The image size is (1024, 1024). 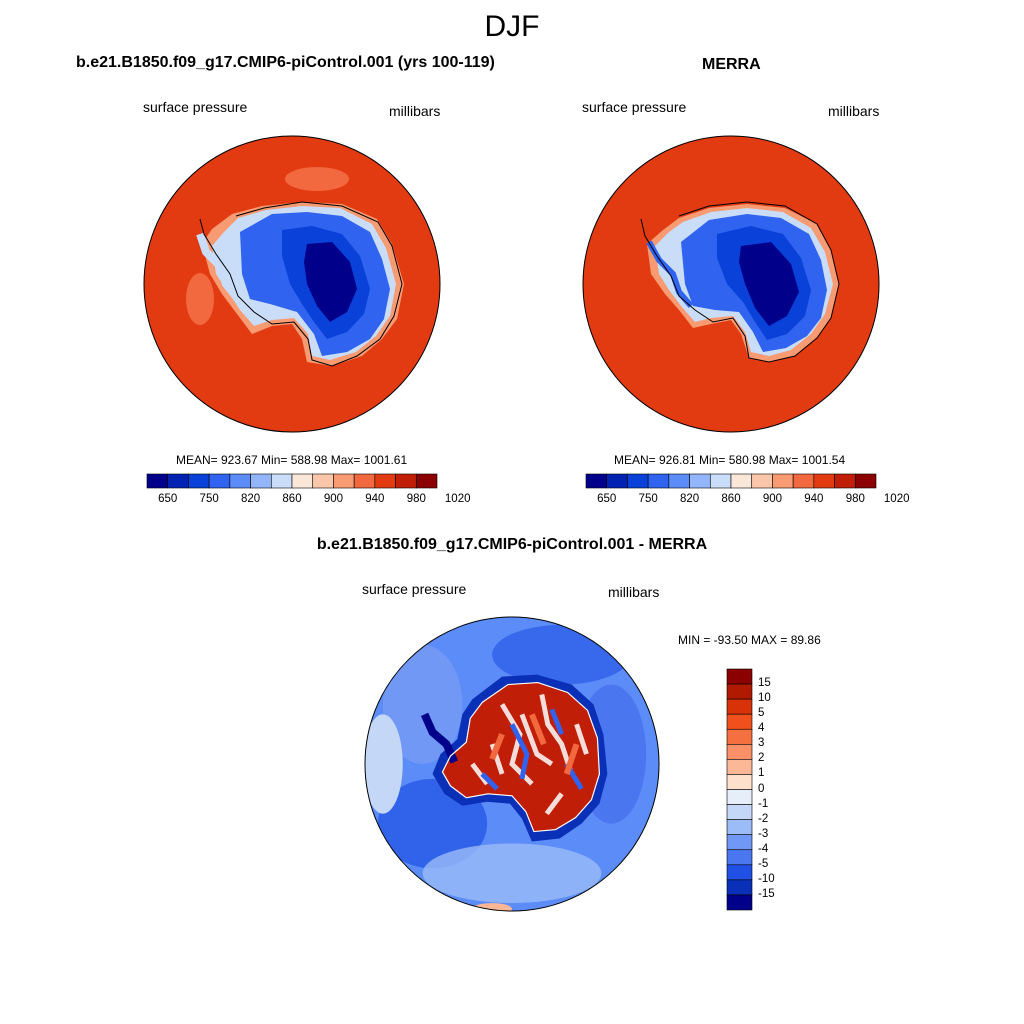 What do you see at coordinates (761, 788) in the screenshot?
I see `colorbar-tick-label: 0` at bounding box center [761, 788].